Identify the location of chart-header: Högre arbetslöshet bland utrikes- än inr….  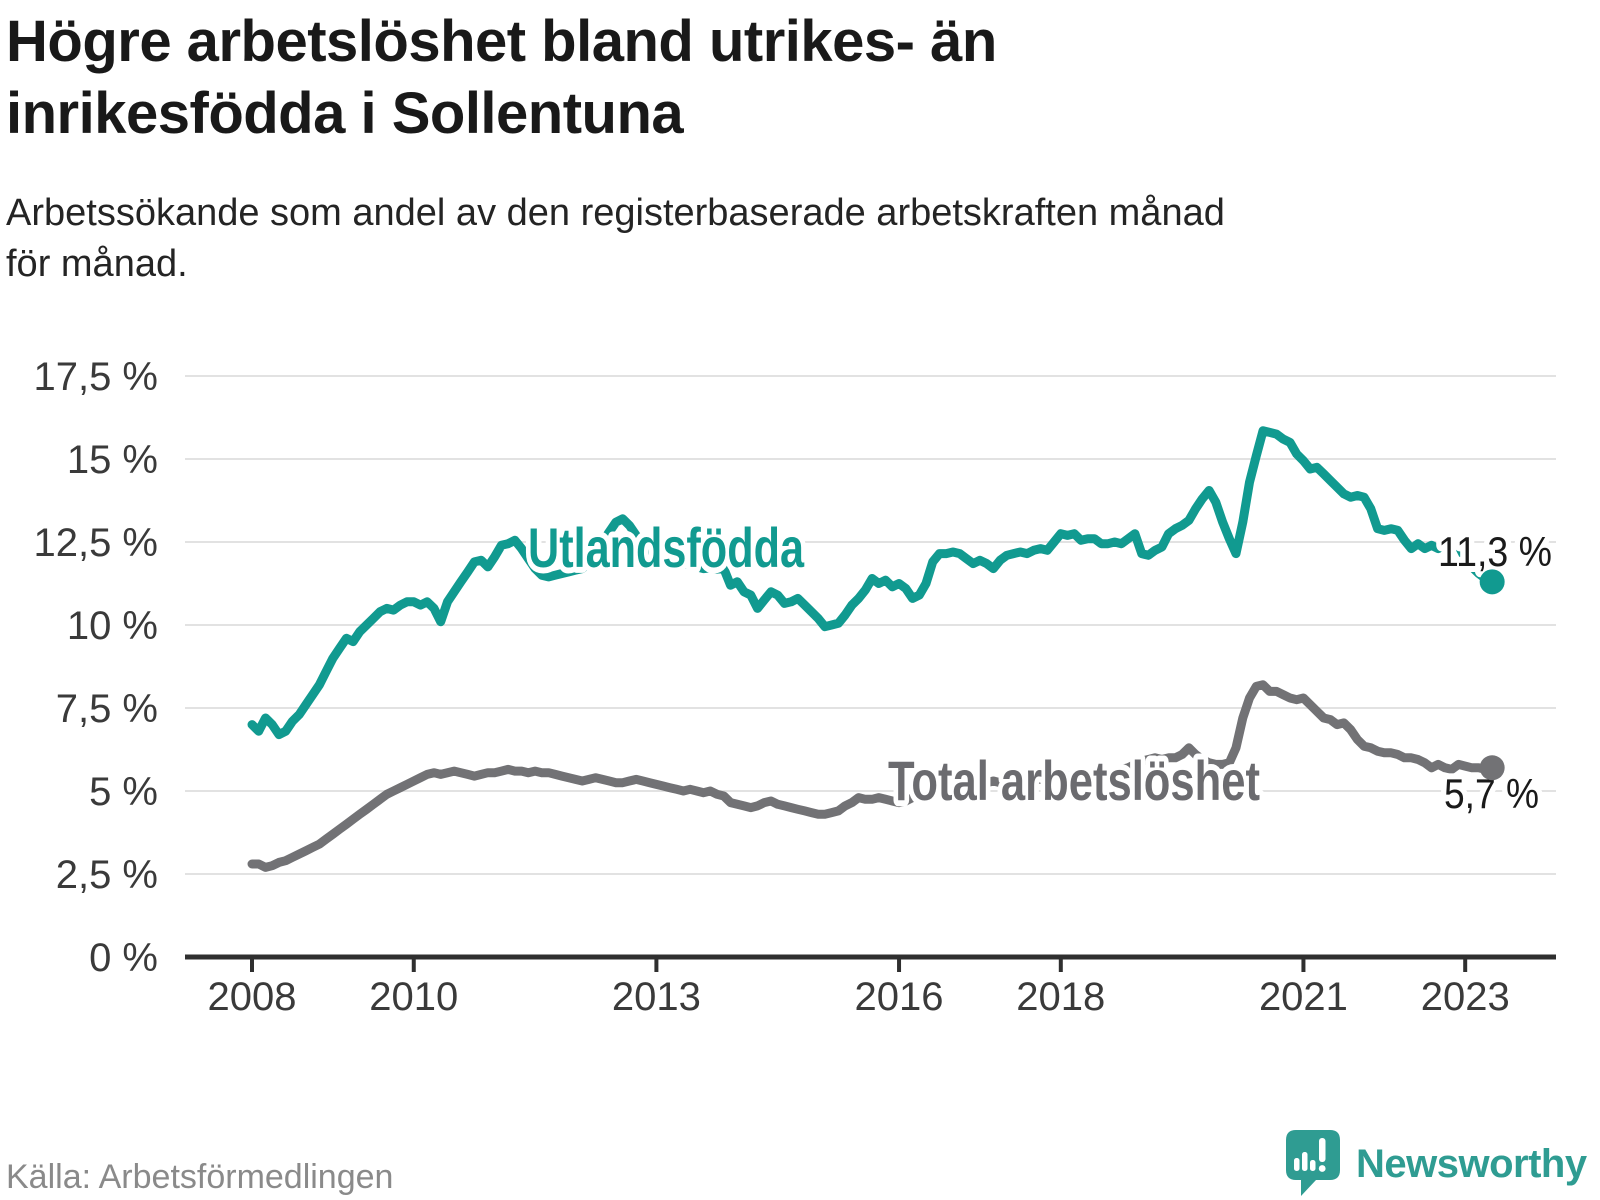
(786, 78).